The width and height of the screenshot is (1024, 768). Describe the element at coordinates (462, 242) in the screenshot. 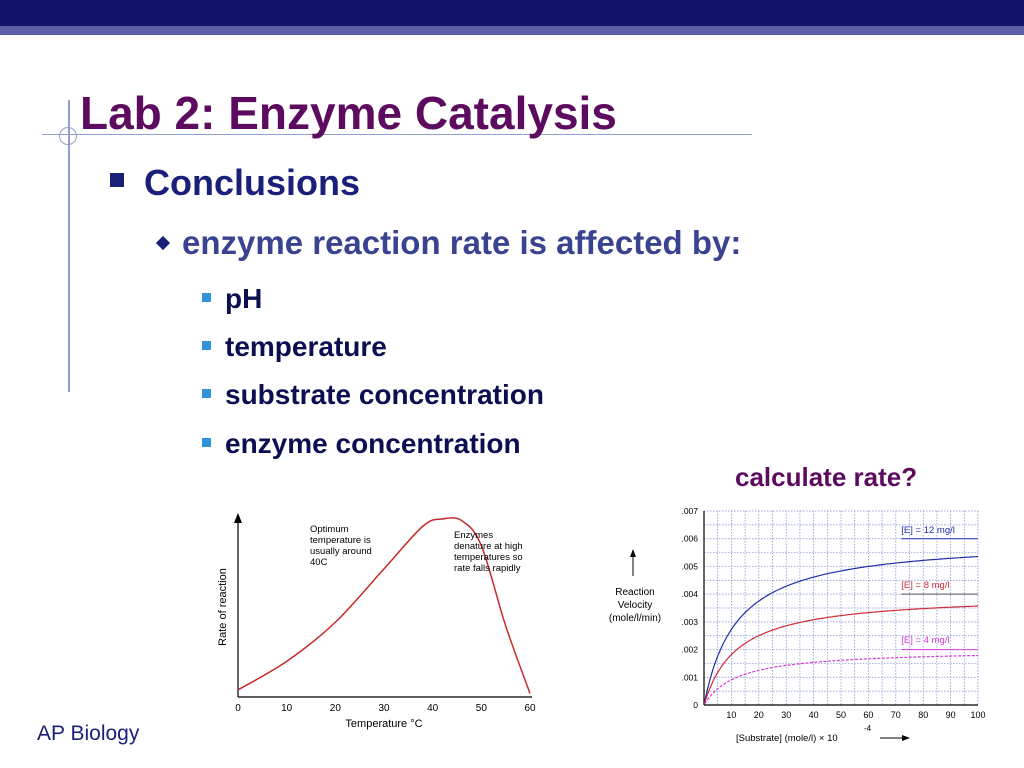

I see `bullet-text: enzyme reaction rate is affected by:` at that location.